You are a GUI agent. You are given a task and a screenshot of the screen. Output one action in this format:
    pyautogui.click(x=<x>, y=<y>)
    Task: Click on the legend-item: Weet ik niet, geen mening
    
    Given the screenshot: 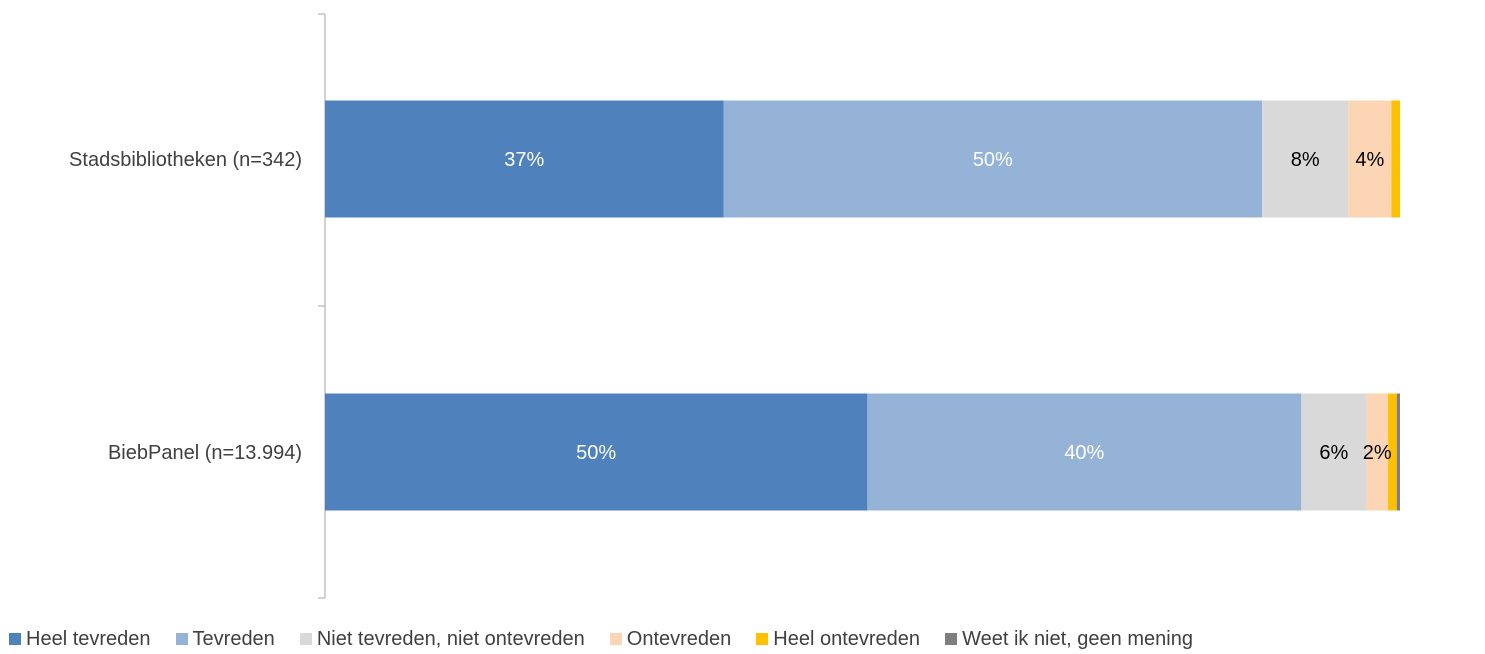 What is the action you would take?
    pyautogui.click(x=1069, y=639)
    